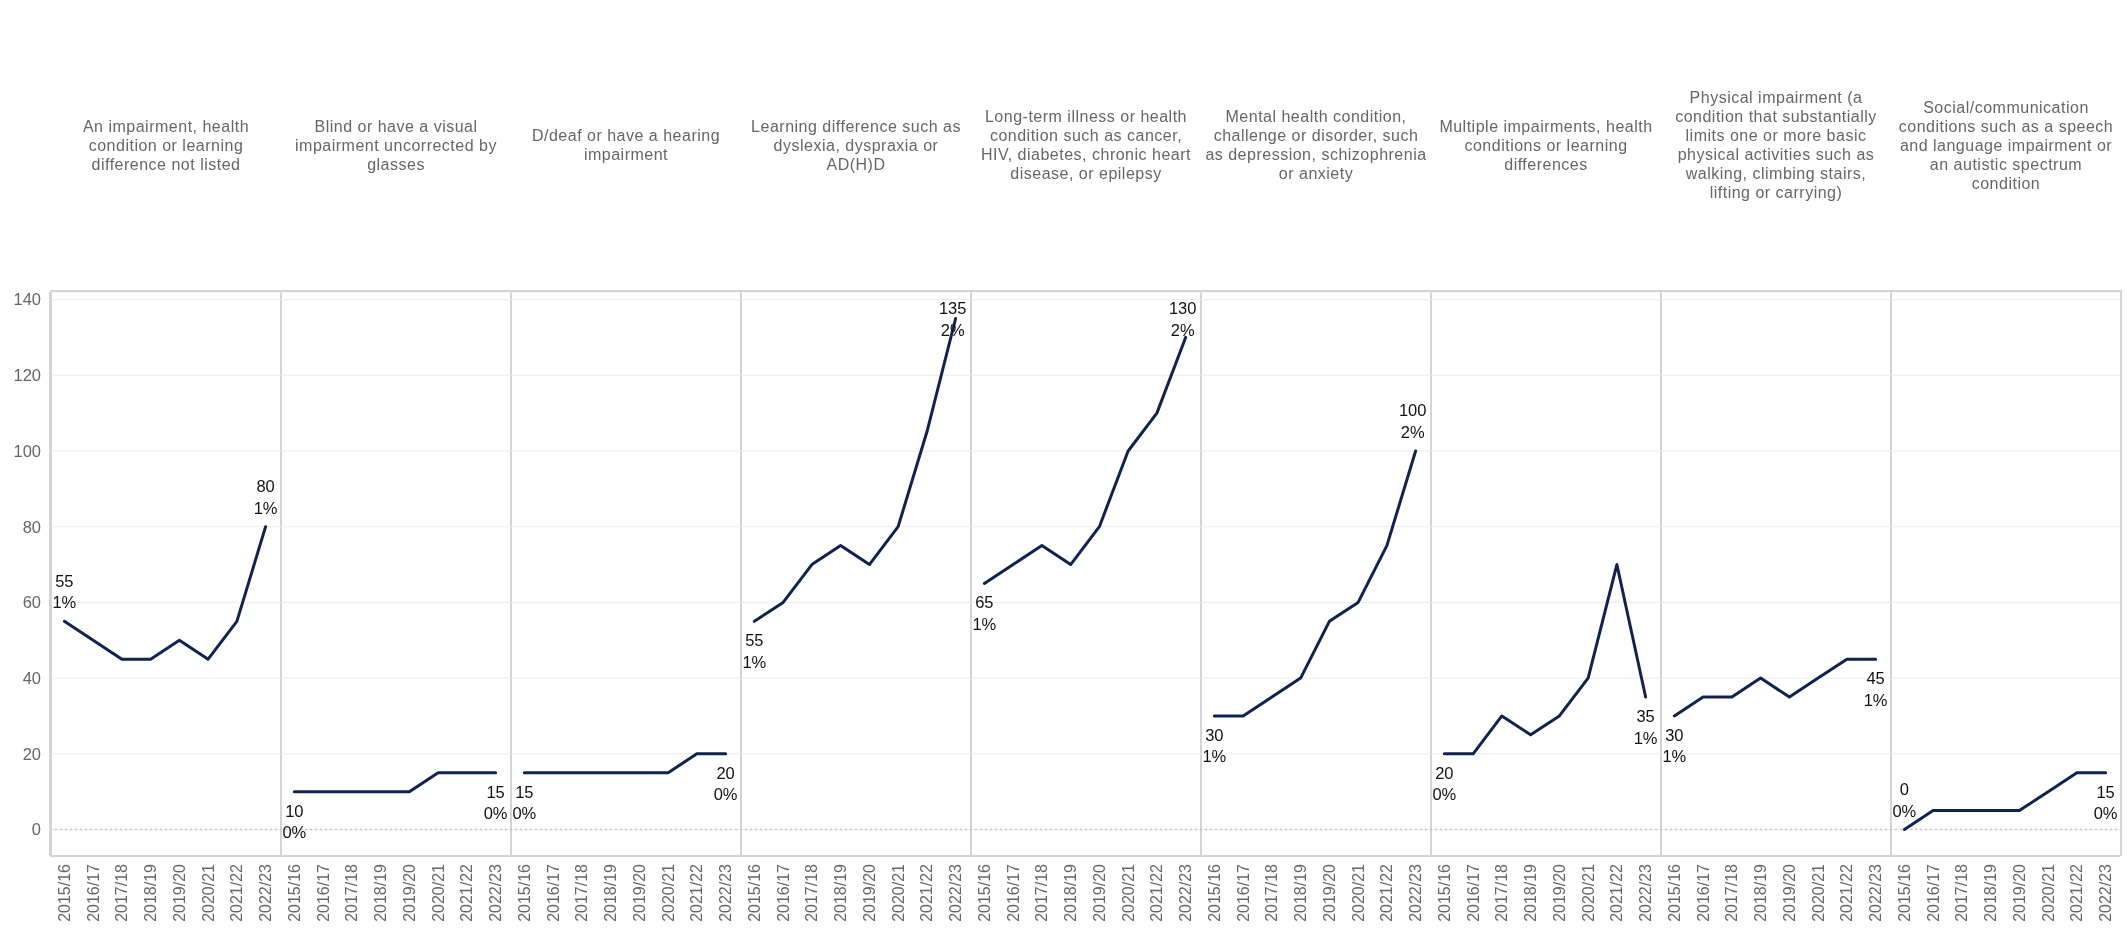 The width and height of the screenshot is (2127, 949). What do you see at coordinates (27, 299) in the screenshot?
I see `y-tick-label: 140` at bounding box center [27, 299].